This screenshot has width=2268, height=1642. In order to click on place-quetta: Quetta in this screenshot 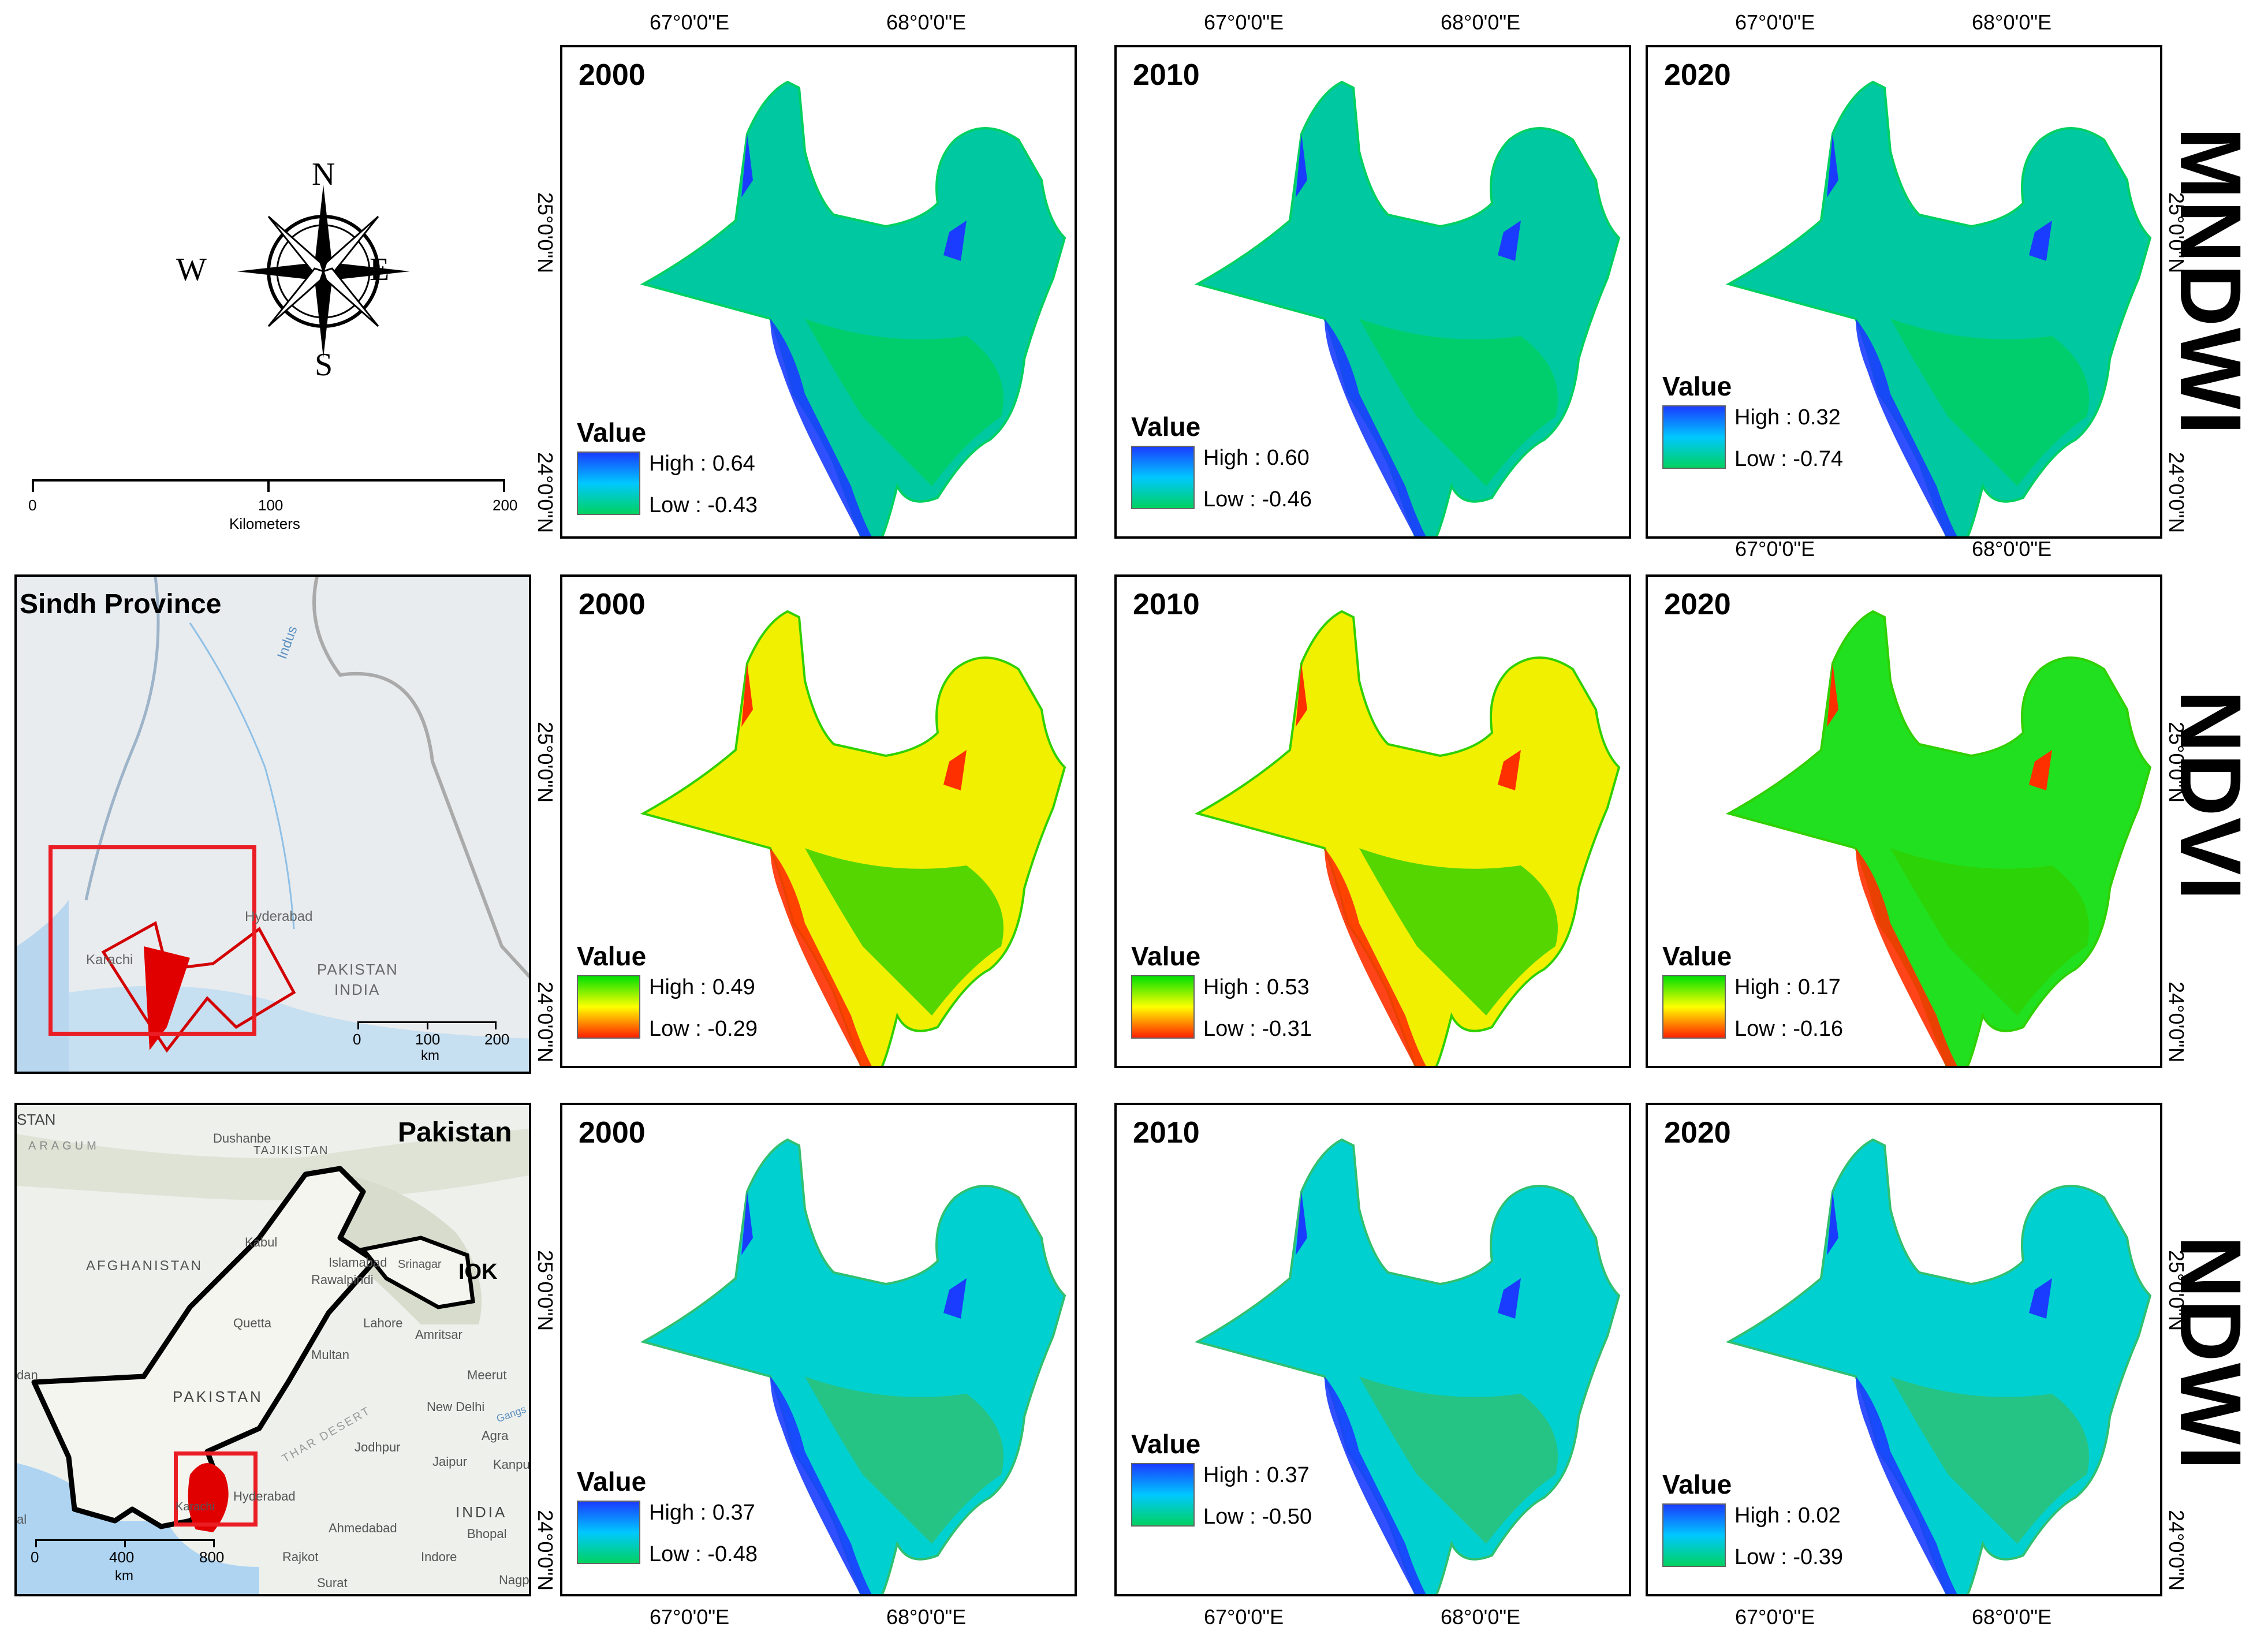, I will do `click(252, 1323)`.